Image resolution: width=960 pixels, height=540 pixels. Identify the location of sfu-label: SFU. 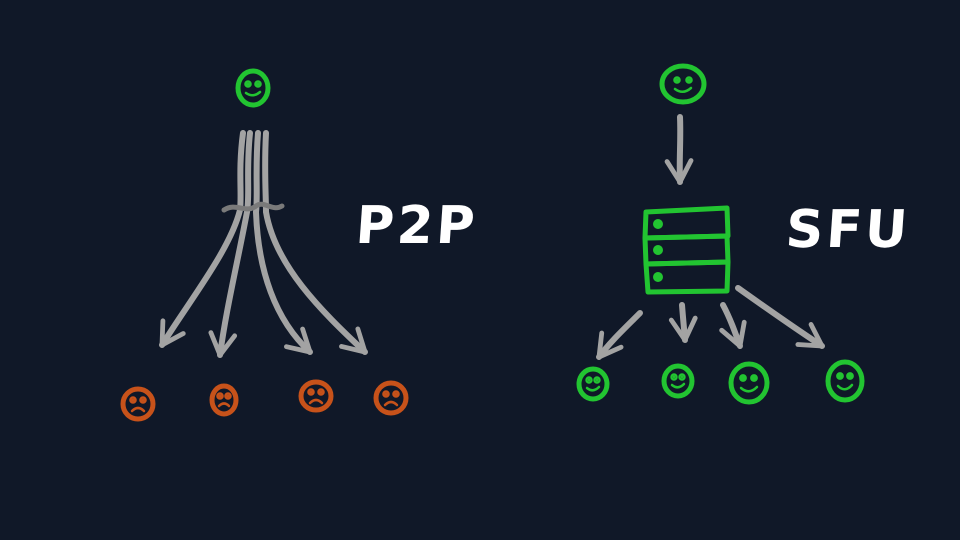
(848, 230).